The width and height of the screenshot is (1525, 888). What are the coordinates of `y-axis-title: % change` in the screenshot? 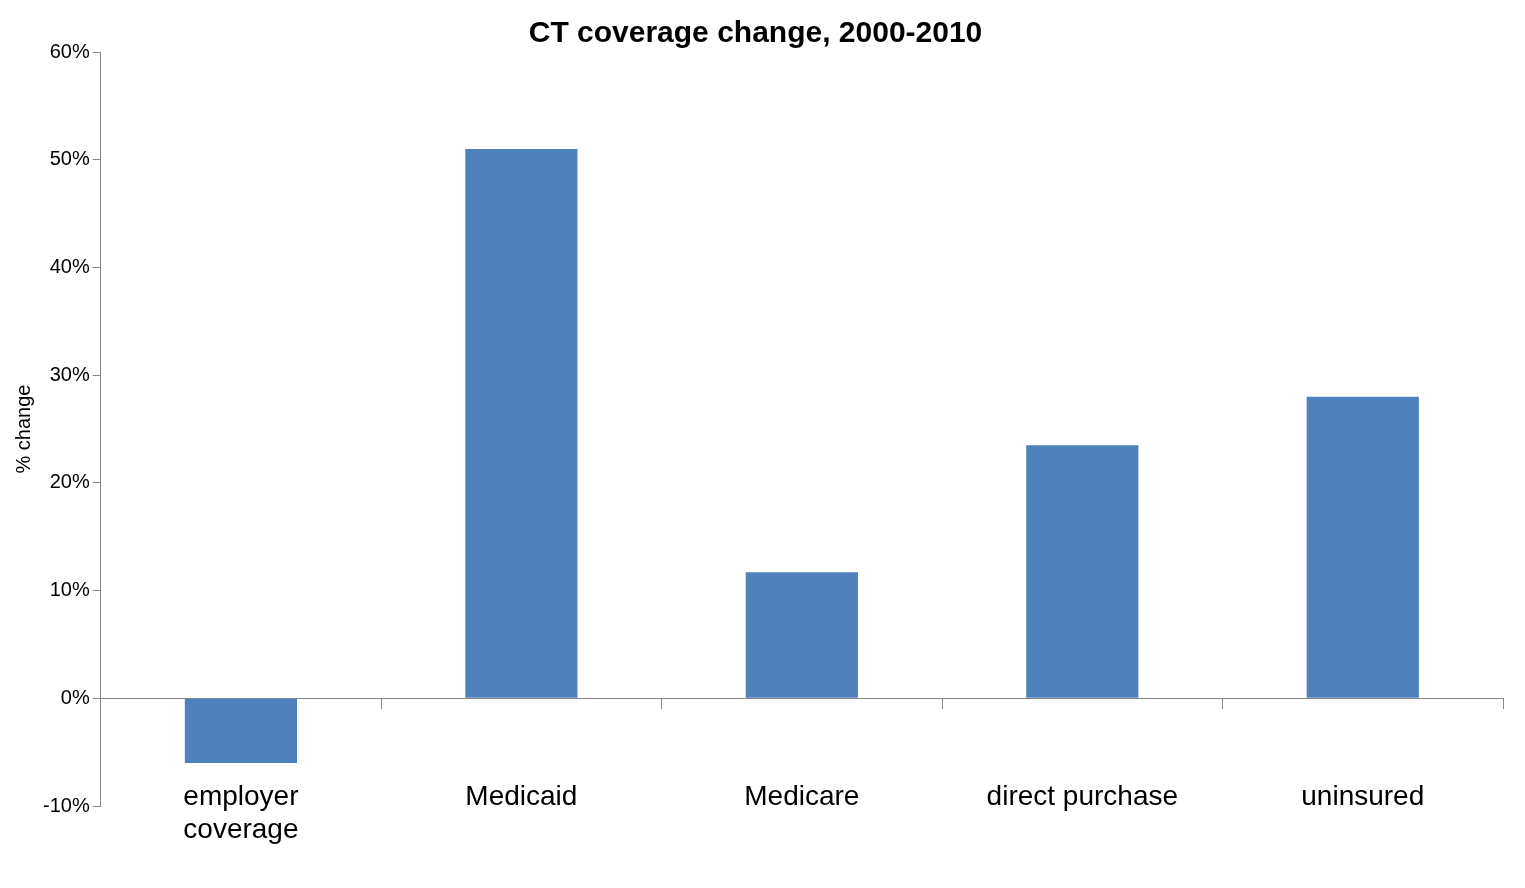 It's located at (22, 429).